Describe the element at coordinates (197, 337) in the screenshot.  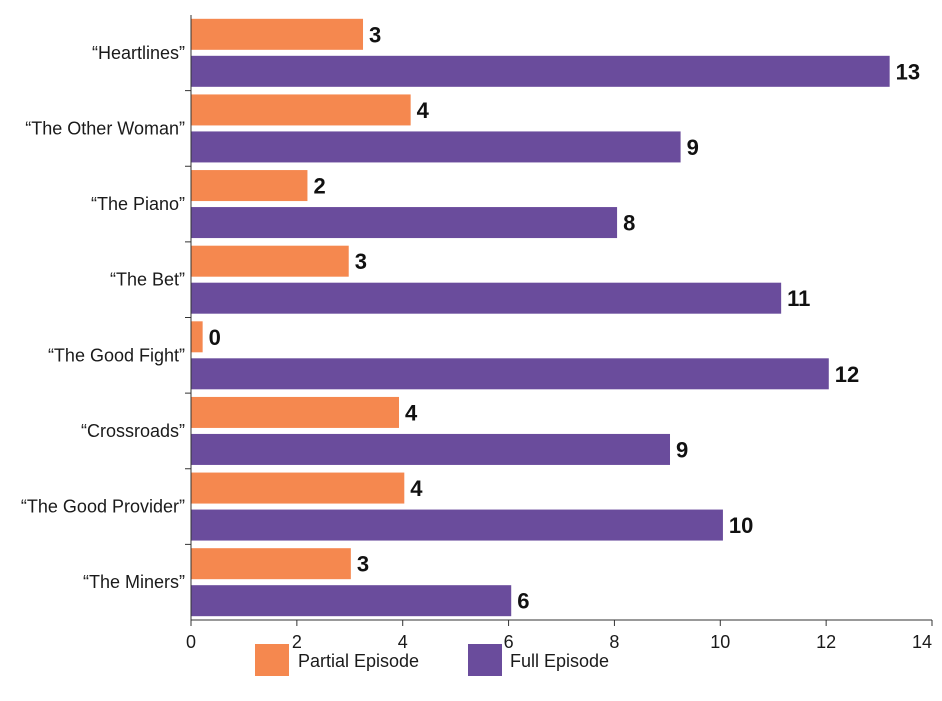
I see `bar-partial-episode-the-good-fight` at that location.